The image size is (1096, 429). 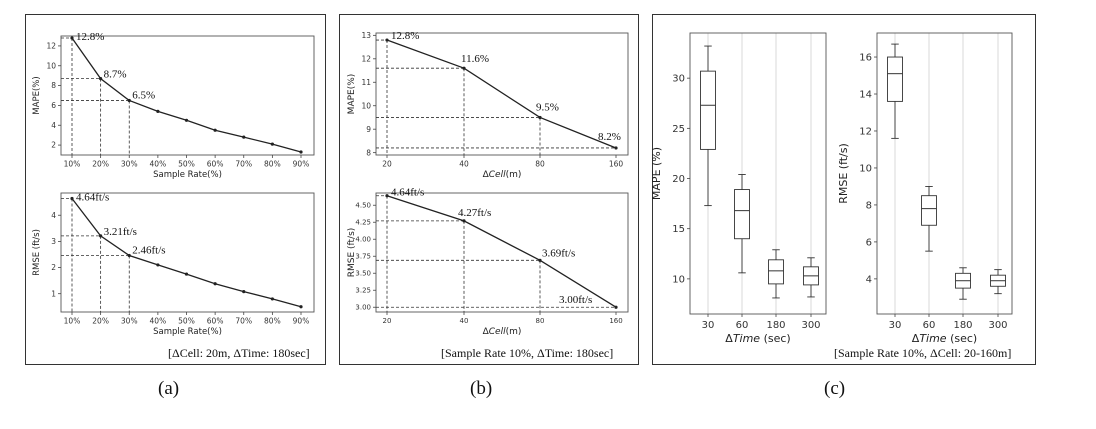 What do you see at coordinates (368, 129) in the screenshot?
I see `y-tick-label: 9` at bounding box center [368, 129].